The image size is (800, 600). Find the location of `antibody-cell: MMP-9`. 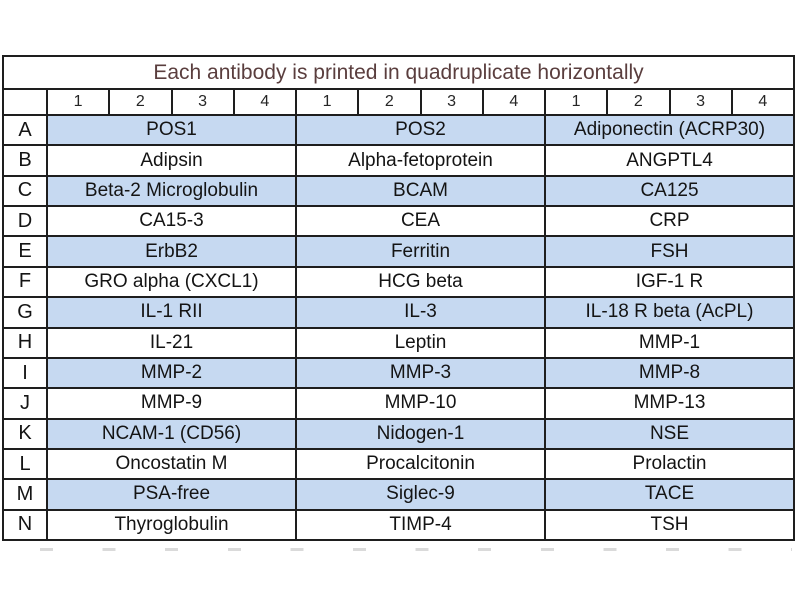

antibody-cell: MMP-9 is located at coordinates (171, 403).